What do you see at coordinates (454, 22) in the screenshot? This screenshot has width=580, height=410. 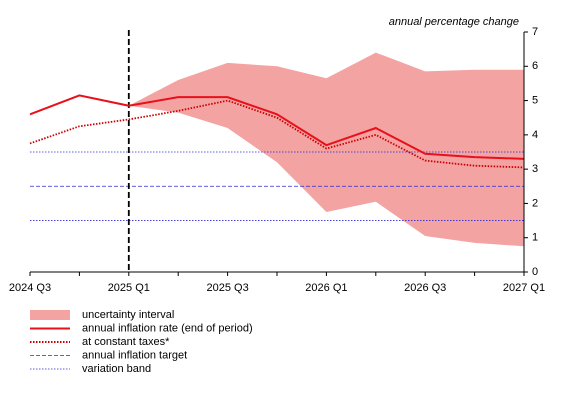 I see `y-axis-label: annual percentage change` at bounding box center [454, 22].